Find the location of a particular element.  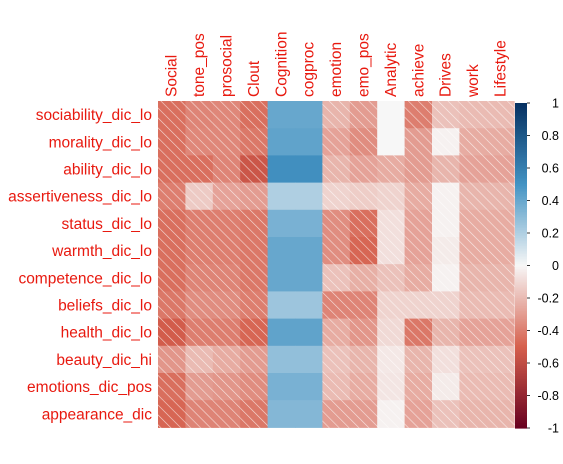

column-label: achieve is located at coordinates (418, 70).